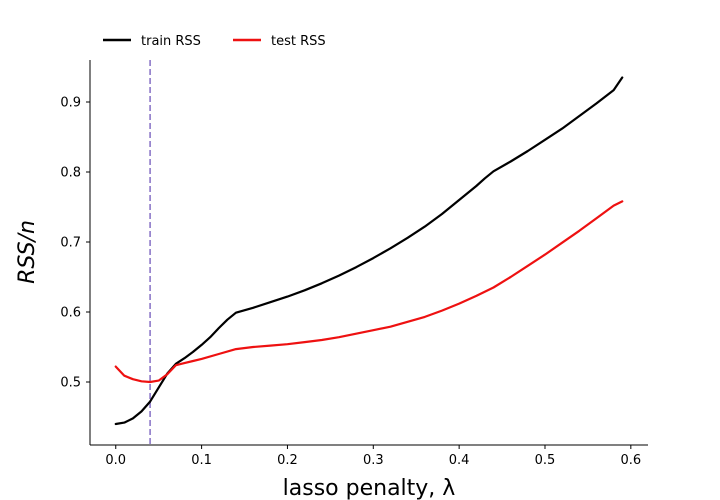  I want to click on y-tick-label: 0.5, so click(70, 383).